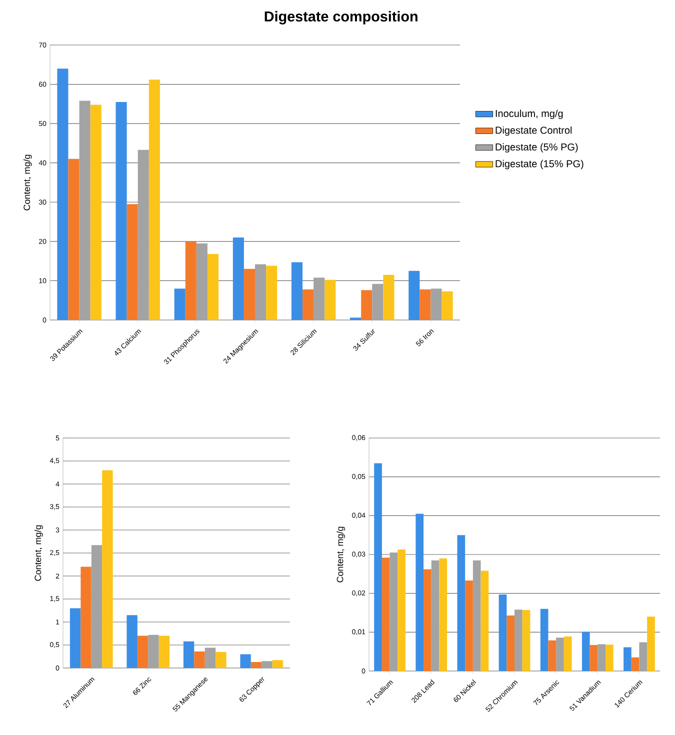  Describe the element at coordinates (529, 115) in the screenshot. I see `legend-label: Inoculum, mg/g` at that location.